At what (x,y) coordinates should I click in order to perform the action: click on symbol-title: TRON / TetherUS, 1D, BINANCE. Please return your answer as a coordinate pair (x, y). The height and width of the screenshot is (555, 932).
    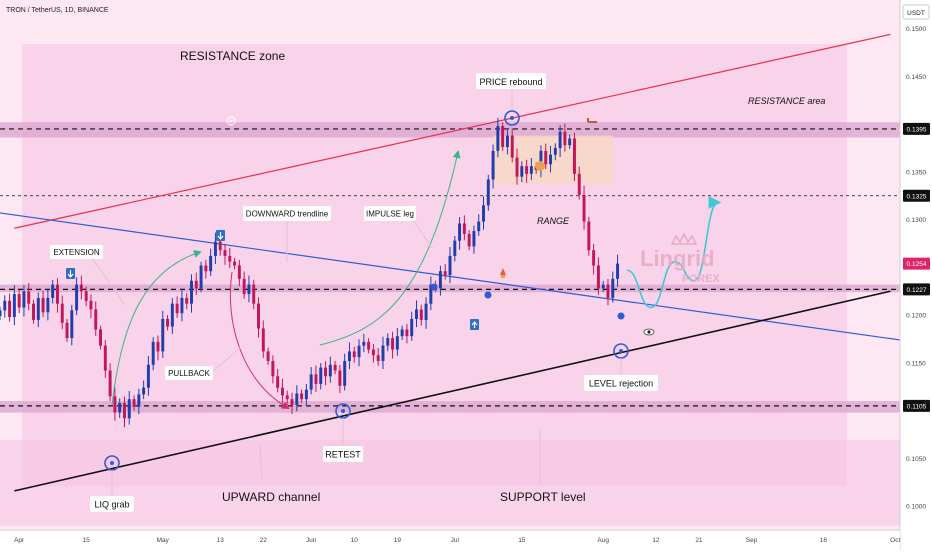
    Looking at the image, I should click on (57, 10).